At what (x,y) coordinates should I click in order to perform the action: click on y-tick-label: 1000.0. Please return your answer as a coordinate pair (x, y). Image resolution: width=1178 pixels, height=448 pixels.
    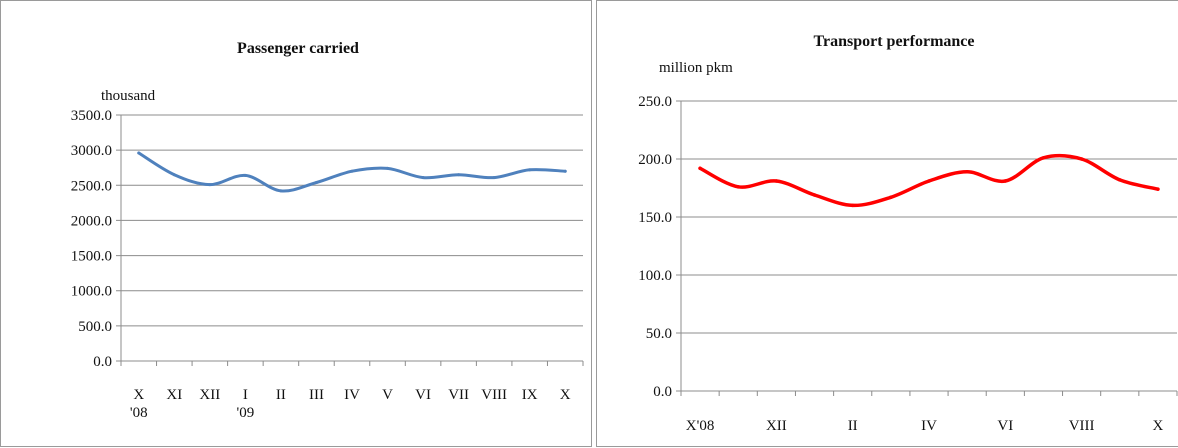
    Looking at the image, I should click on (91, 292).